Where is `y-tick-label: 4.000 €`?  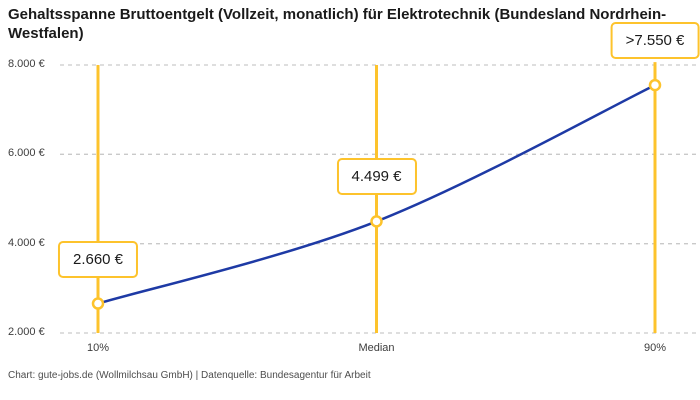 y-tick-label: 4.000 € is located at coordinates (26, 242).